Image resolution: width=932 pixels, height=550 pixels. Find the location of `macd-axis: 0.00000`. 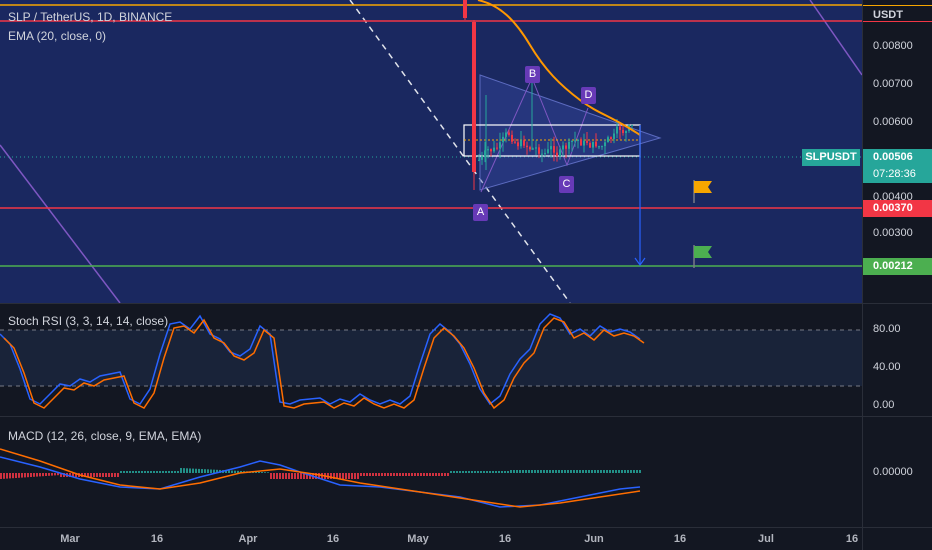

macd-axis: 0.00000 is located at coordinates (897, 472).